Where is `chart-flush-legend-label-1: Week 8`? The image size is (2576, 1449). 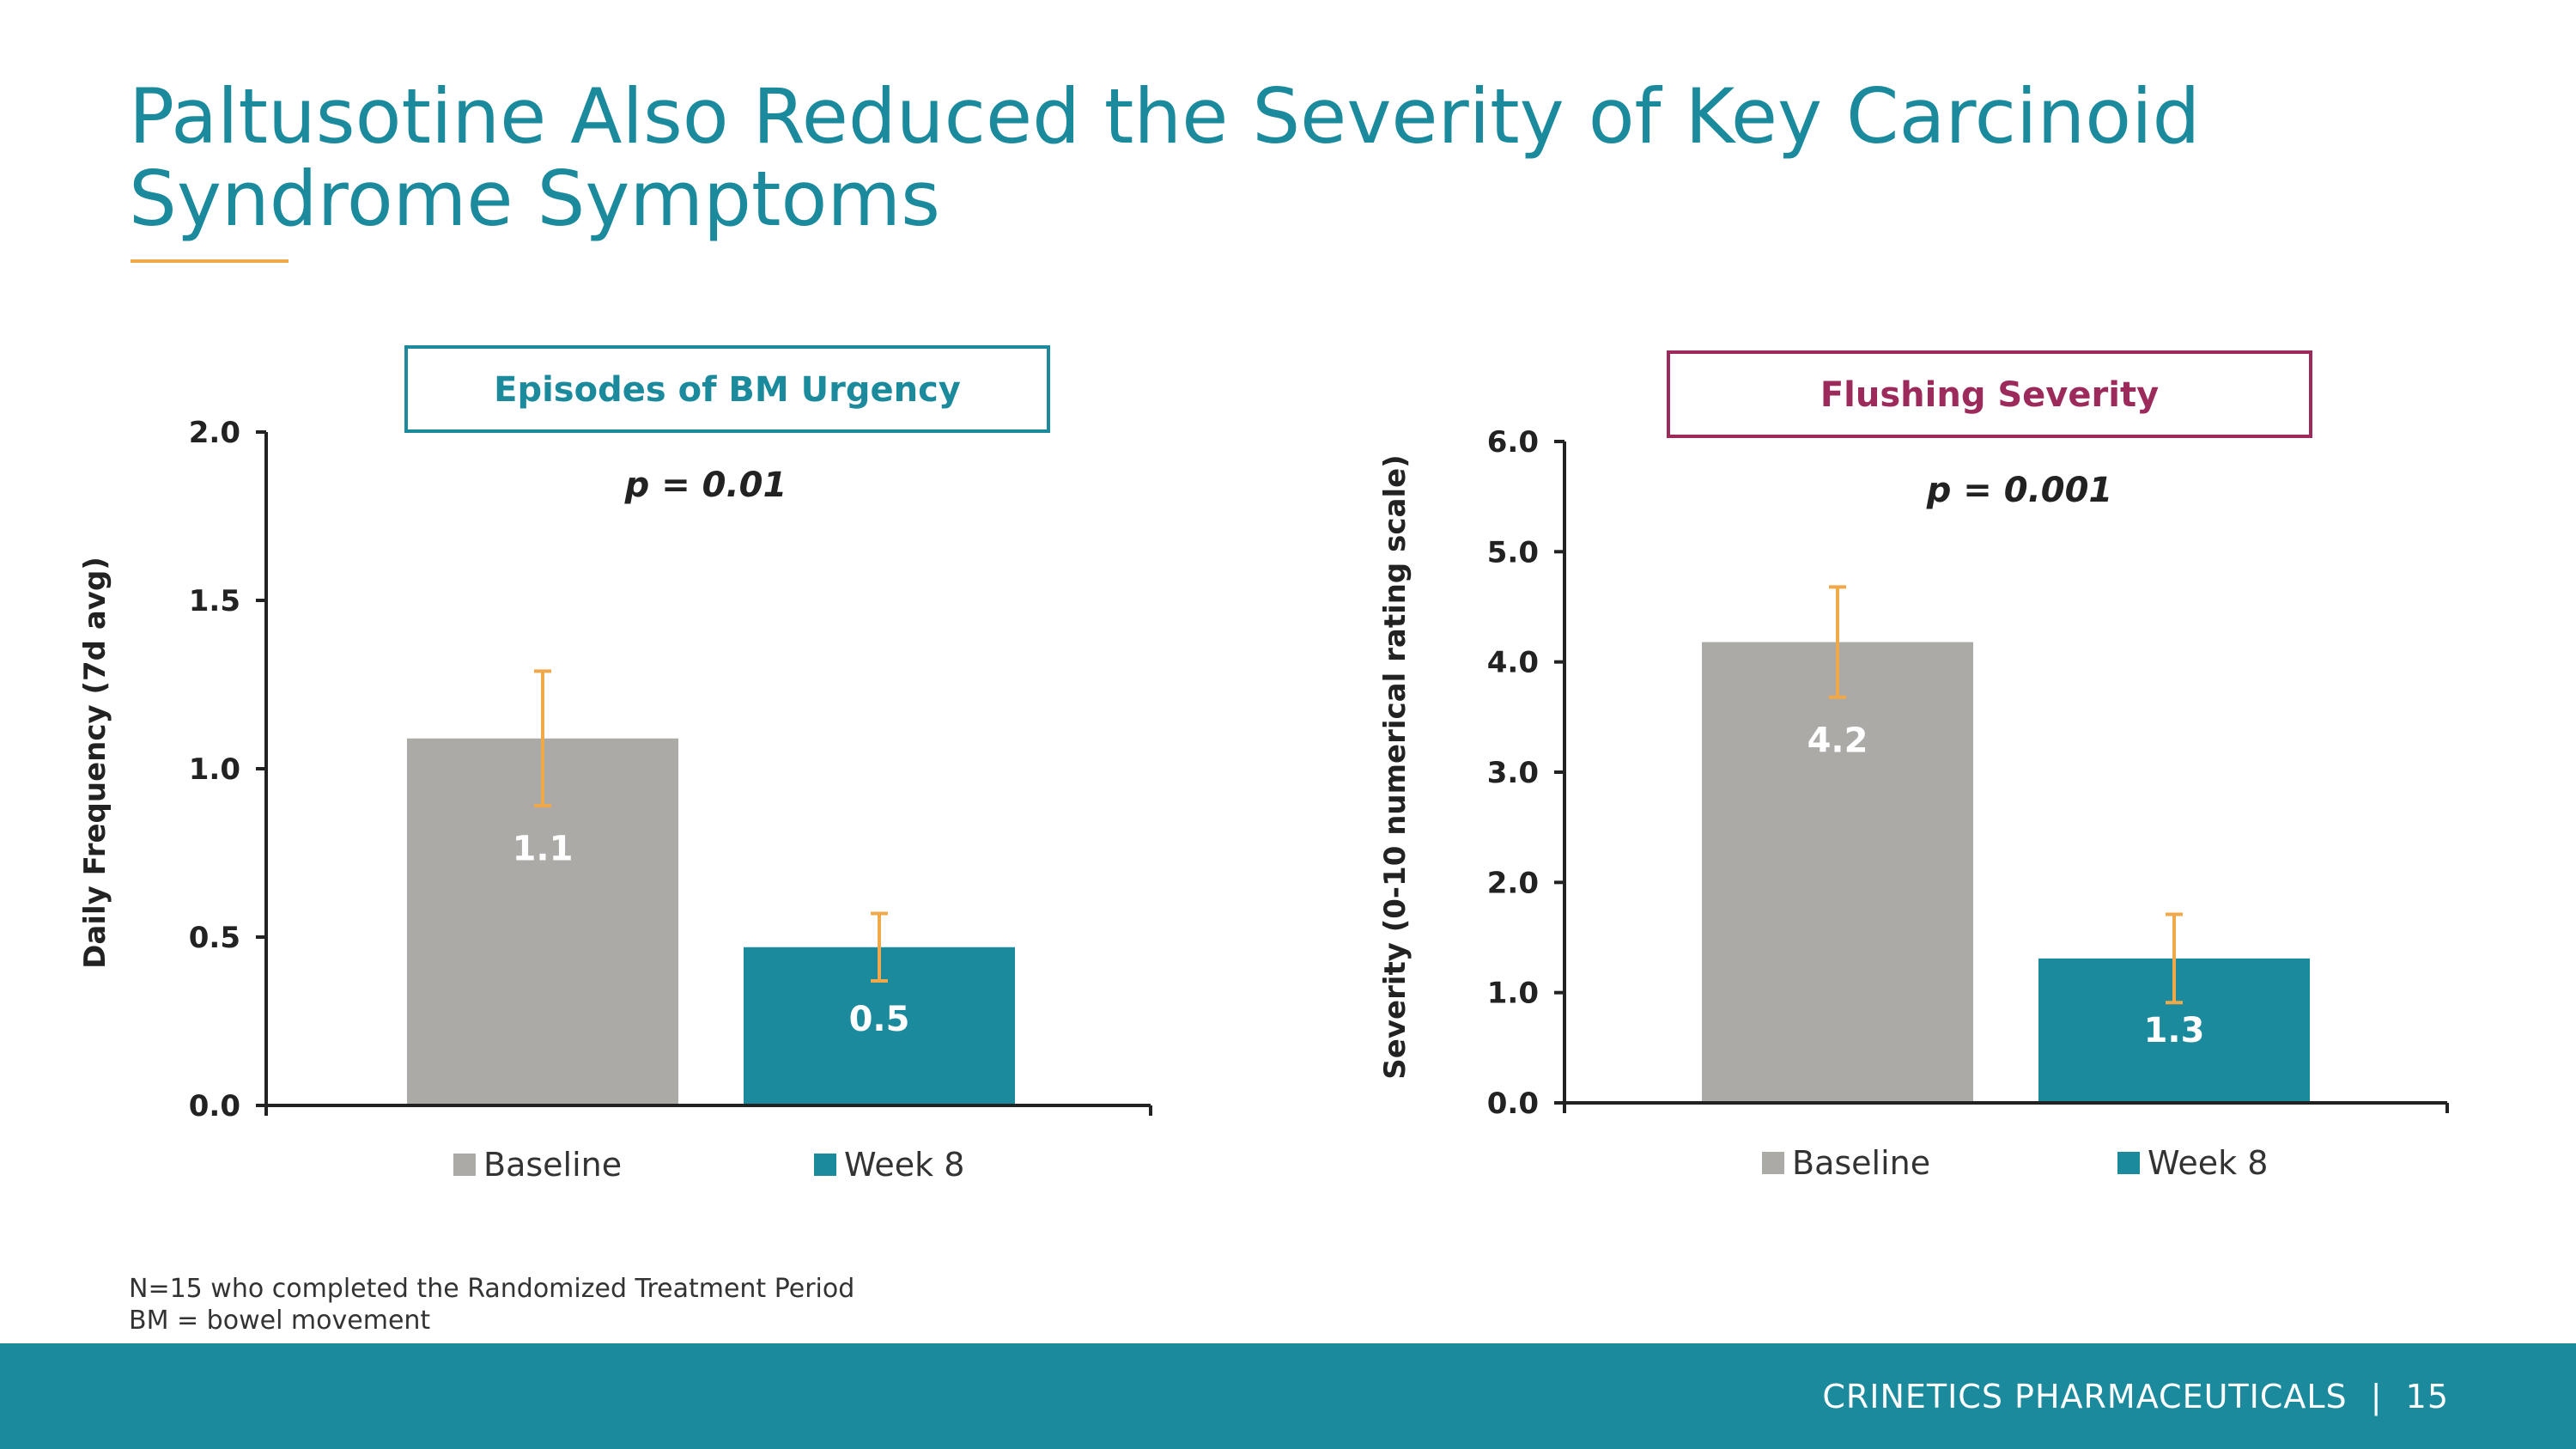
chart-flush-legend-label-1: Week 8 is located at coordinates (2208, 1163).